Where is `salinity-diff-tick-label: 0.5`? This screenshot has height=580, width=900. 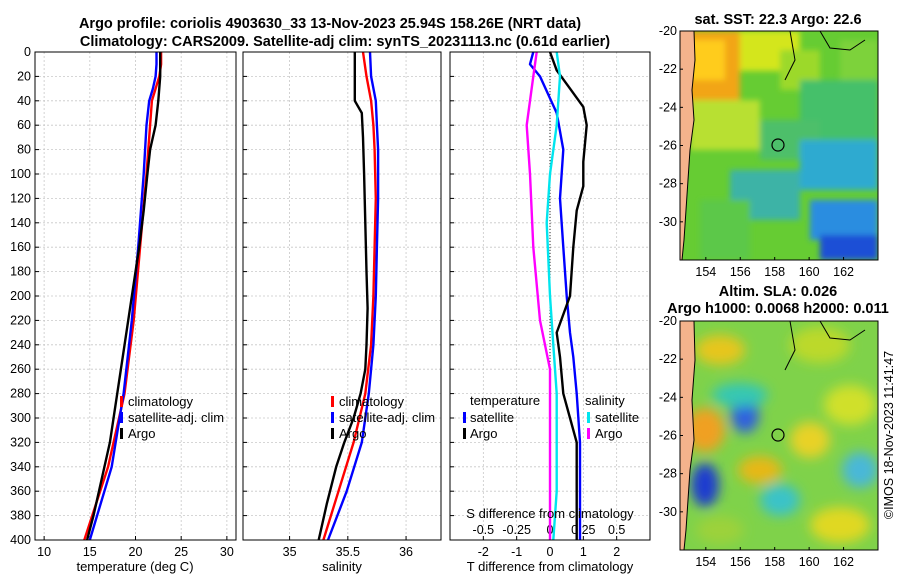
salinity-diff-tick-label: 0.5 is located at coordinates (616, 530).